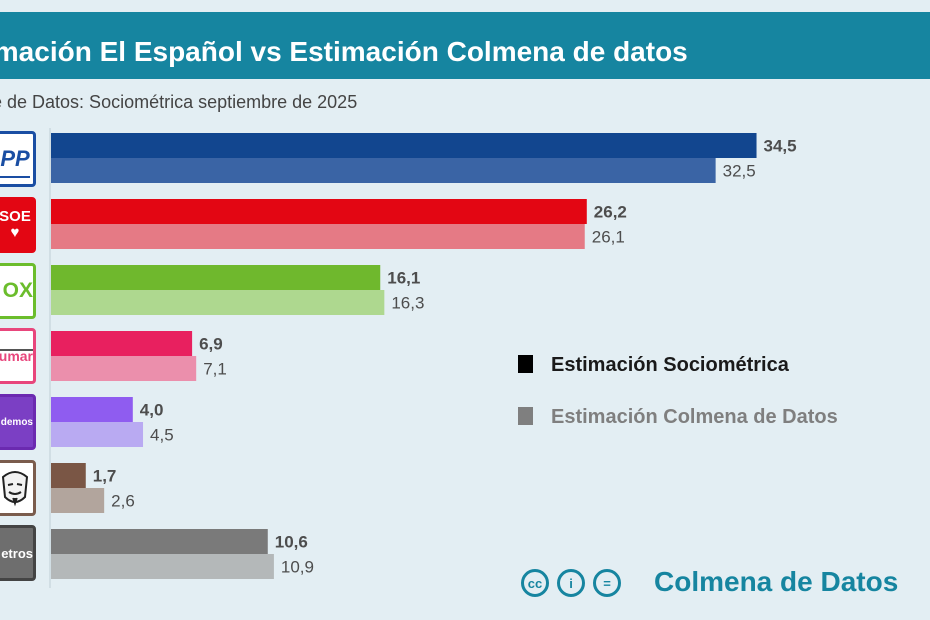  Describe the element at coordinates (97, 434) in the screenshot. I see `bar-podemos-colmena` at that location.